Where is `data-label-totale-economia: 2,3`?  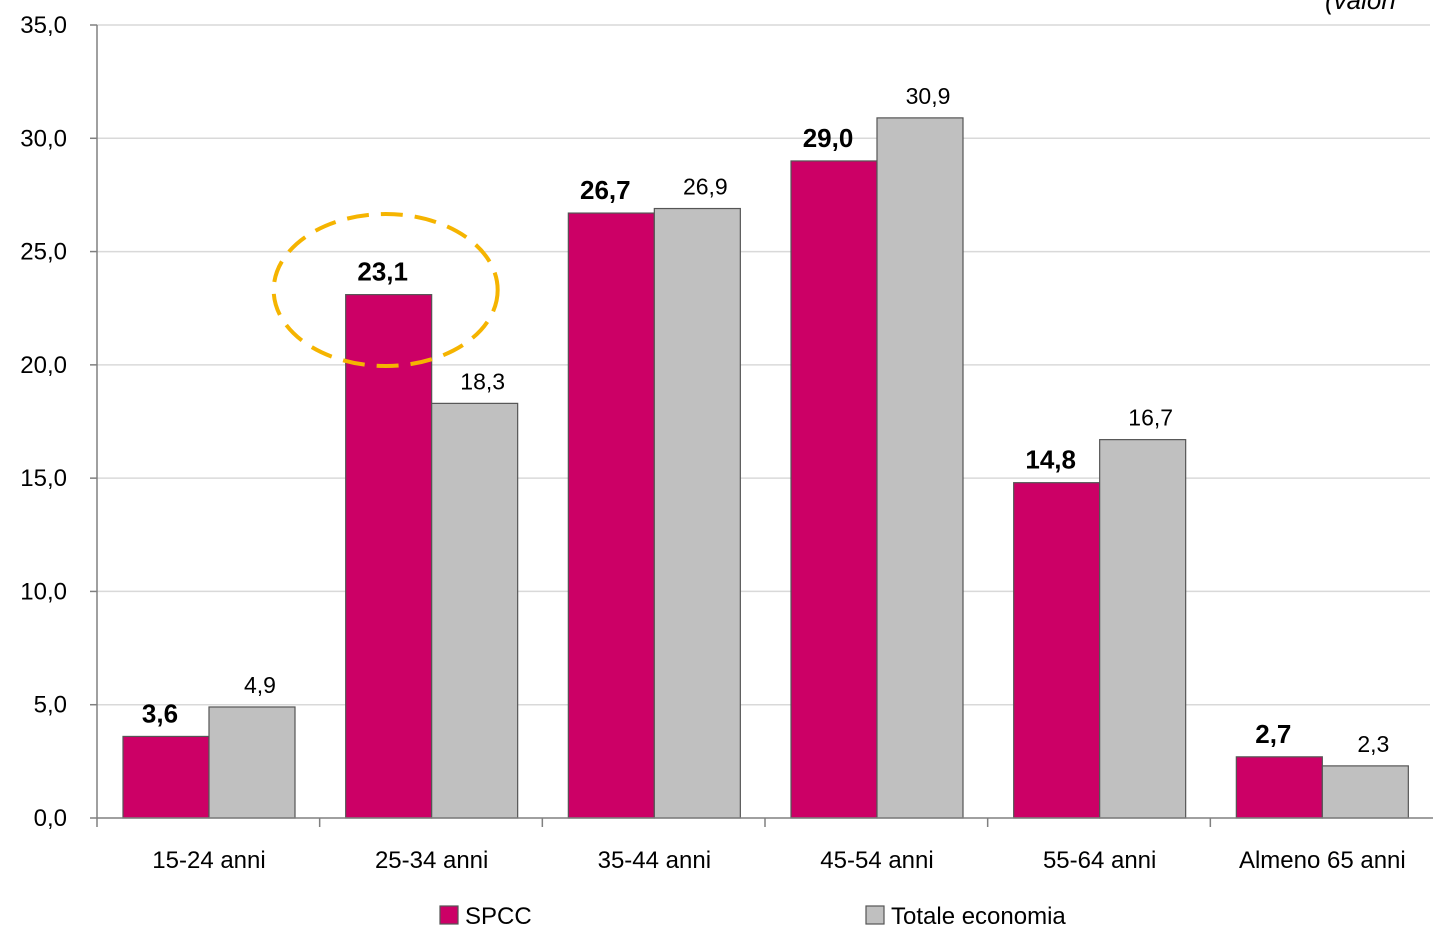 data-label-totale-economia: 2,3 is located at coordinates (1373, 744).